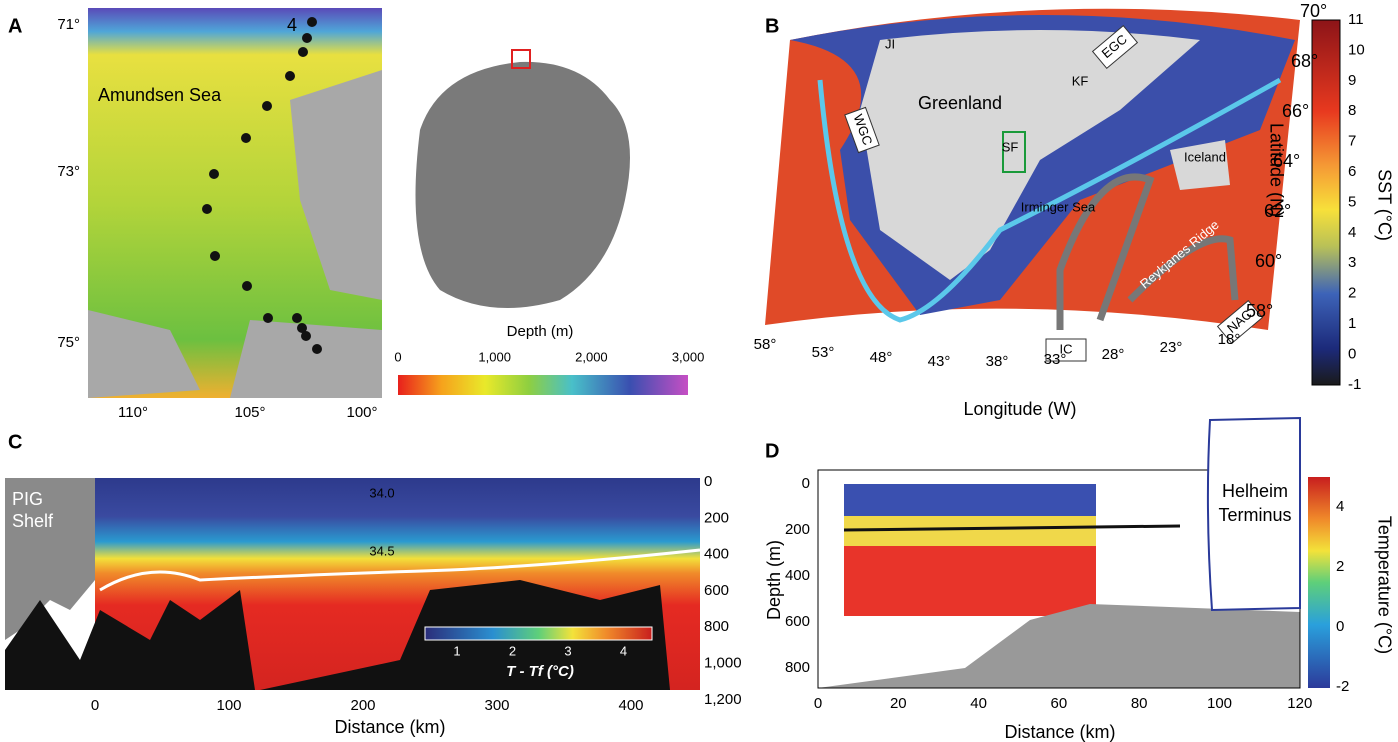 The image size is (1398, 742). Describe the element at coordinates (1384, 205) in the screenshot. I see `colorbar-title: SST (°C)` at that location.